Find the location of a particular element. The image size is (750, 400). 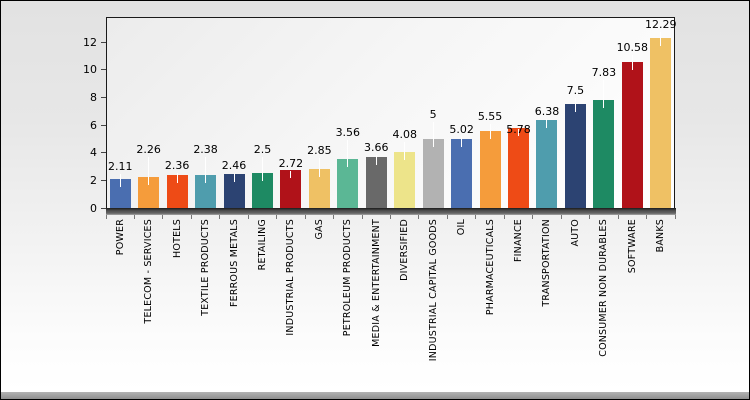

category-label: DIVERSIFIED is located at coordinates (405, 250).